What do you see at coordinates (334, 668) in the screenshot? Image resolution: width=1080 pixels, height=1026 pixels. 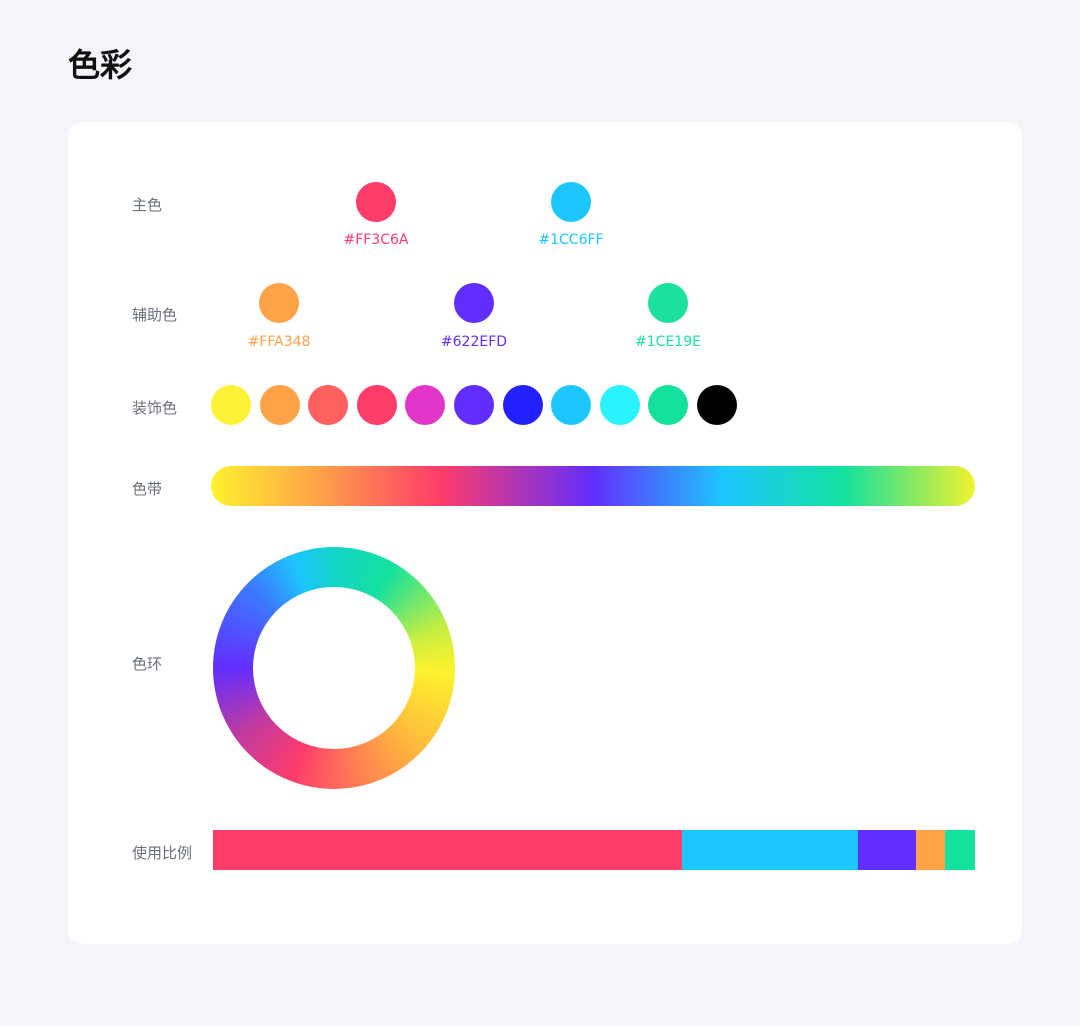 I see `color-wheel` at bounding box center [334, 668].